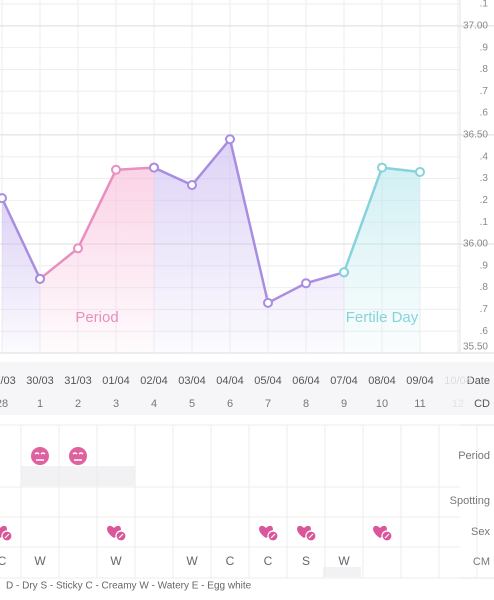  What do you see at coordinates (480, 532) in the screenshot?
I see `row-label: Sex` at bounding box center [480, 532].